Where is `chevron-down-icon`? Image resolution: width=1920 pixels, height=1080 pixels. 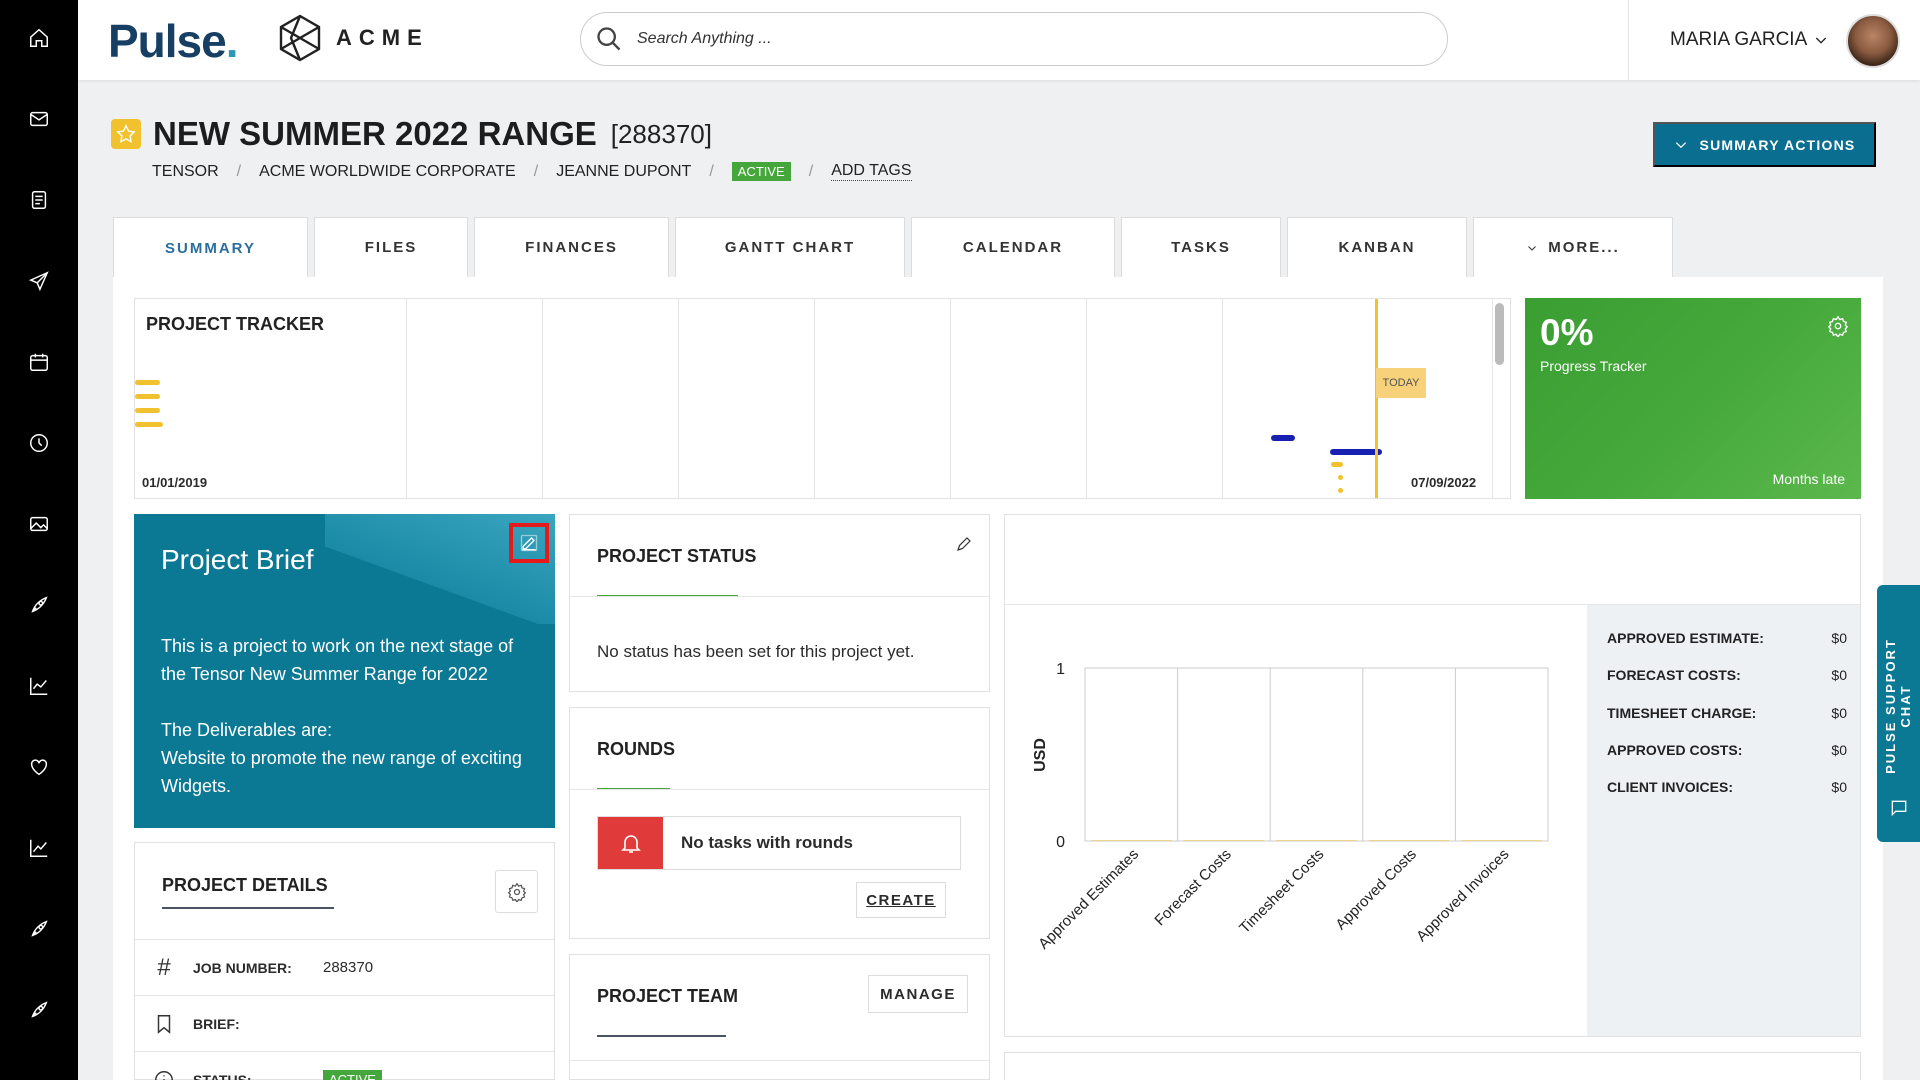 chevron-down-icon is located at coordinates (1532, 248).